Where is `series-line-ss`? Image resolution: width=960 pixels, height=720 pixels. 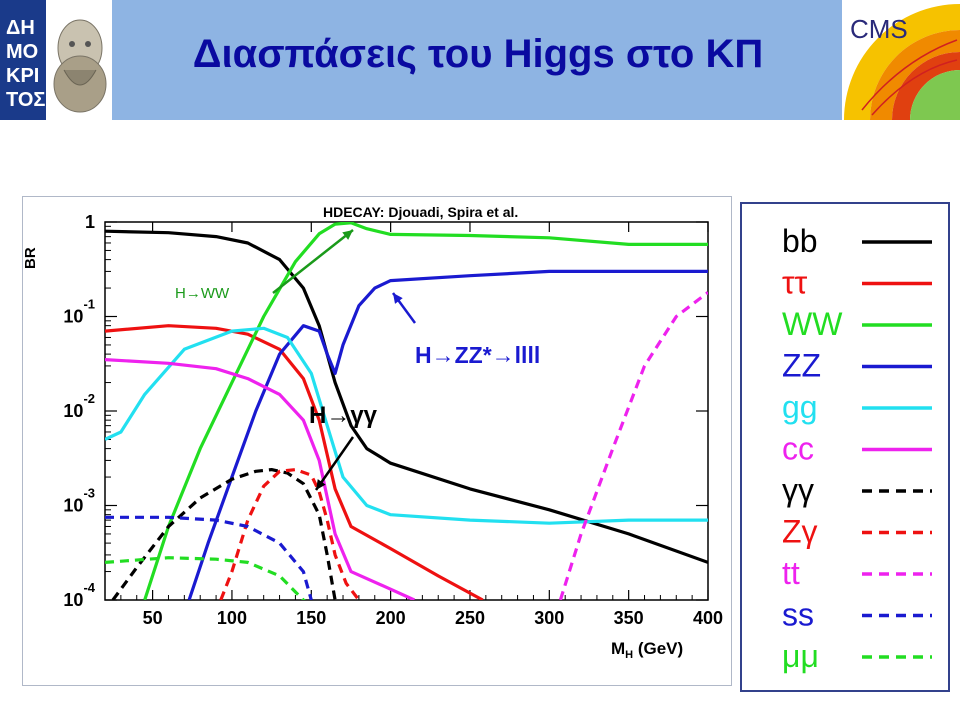
series-line-ss is located at coordinates (209, 557).